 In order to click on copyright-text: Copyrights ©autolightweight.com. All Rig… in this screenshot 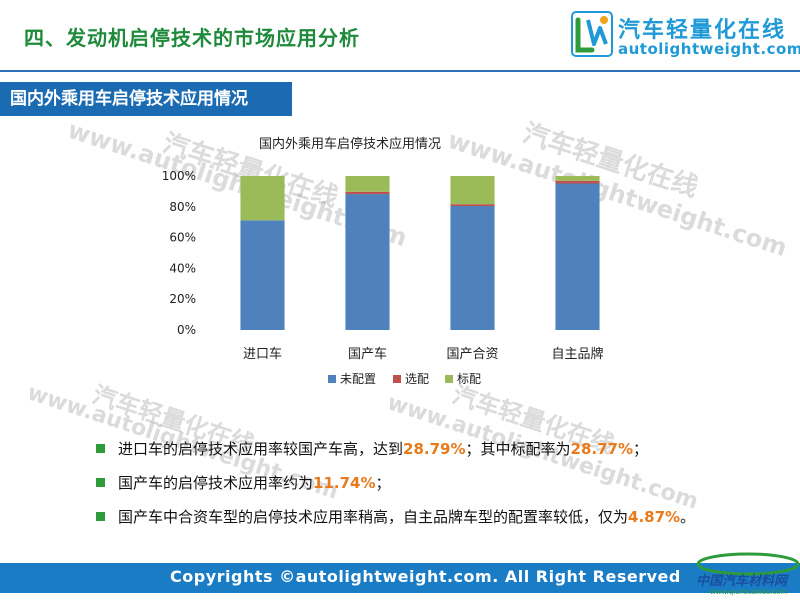, I will do `click(425, 576)`.